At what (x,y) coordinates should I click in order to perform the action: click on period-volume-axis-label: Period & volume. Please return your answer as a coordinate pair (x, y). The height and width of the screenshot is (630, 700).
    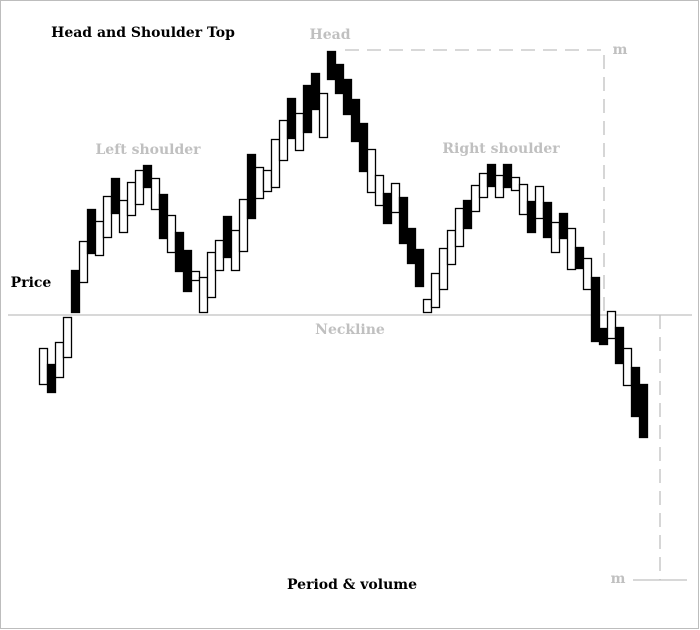
    Looking at the image, I should click on (352, 585).